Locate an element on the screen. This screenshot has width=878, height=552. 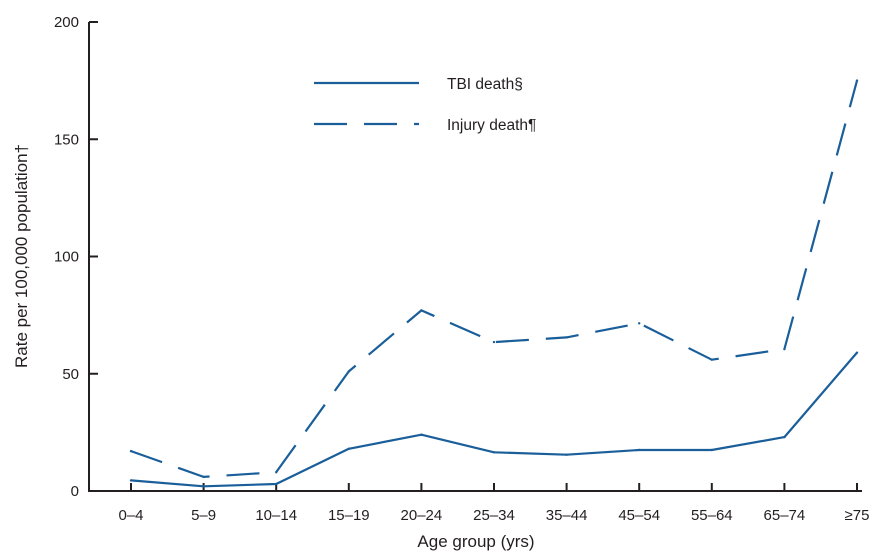
y-ticks: 0 50 100 150 200 is located at coordinates (76, 257).